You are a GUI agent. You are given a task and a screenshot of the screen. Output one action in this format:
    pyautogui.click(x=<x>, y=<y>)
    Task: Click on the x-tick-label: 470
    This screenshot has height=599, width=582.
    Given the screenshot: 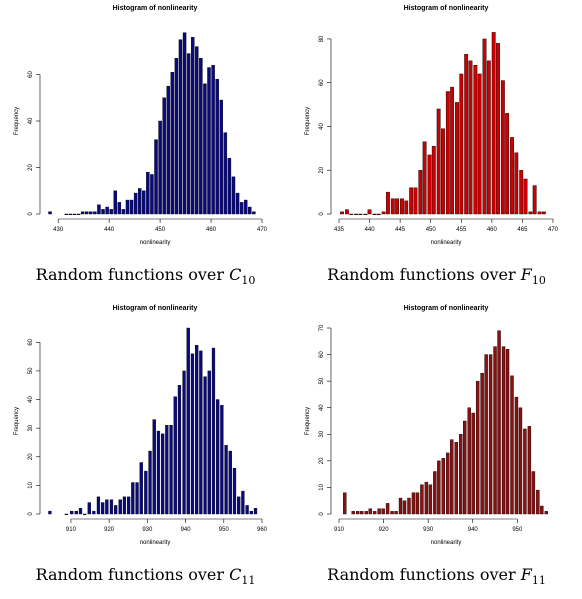 What is the action you would take?
    pyautogui.click(x=553, y=230)
    